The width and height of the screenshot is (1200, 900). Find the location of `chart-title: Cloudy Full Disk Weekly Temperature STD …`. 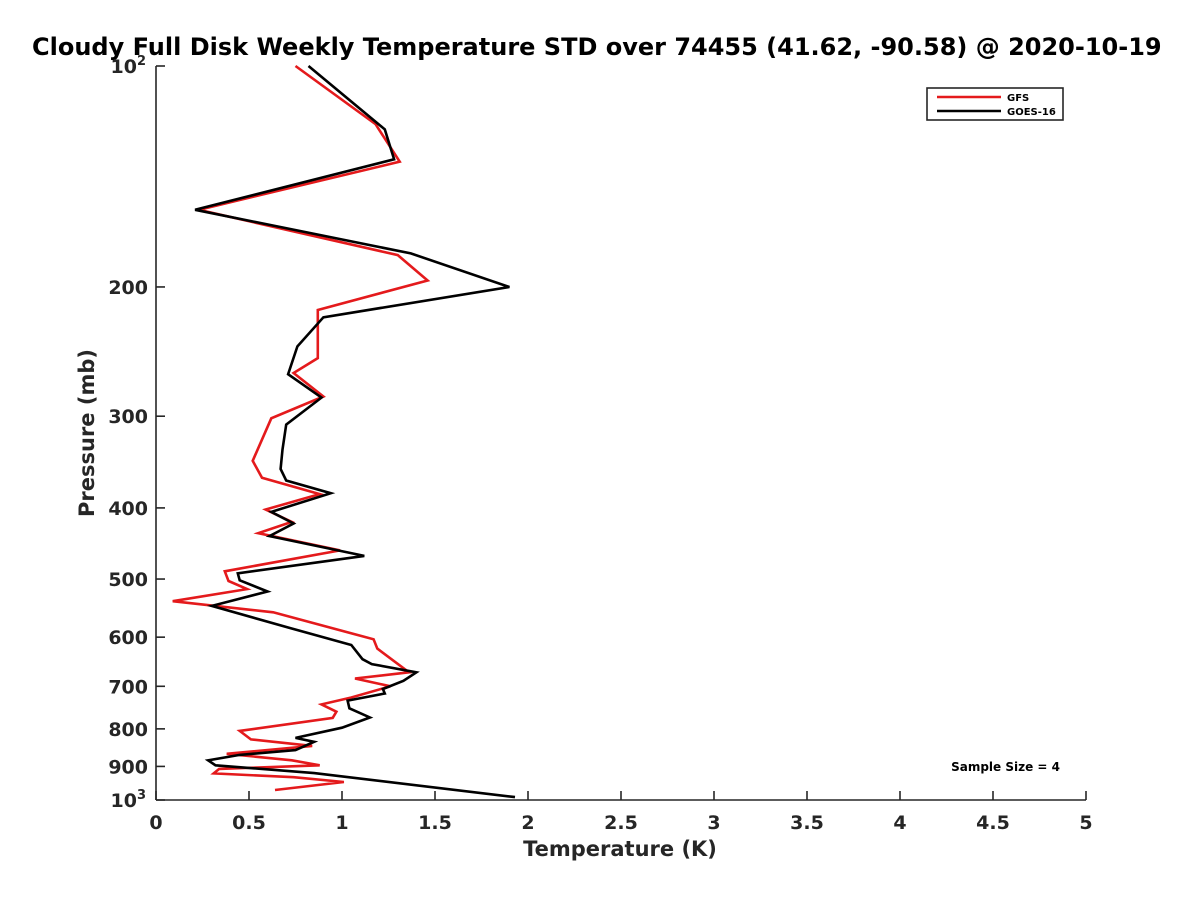

chart-title: Cloudy Full Disk Weekly Temperature STD … is located at coordinates (597, 47).